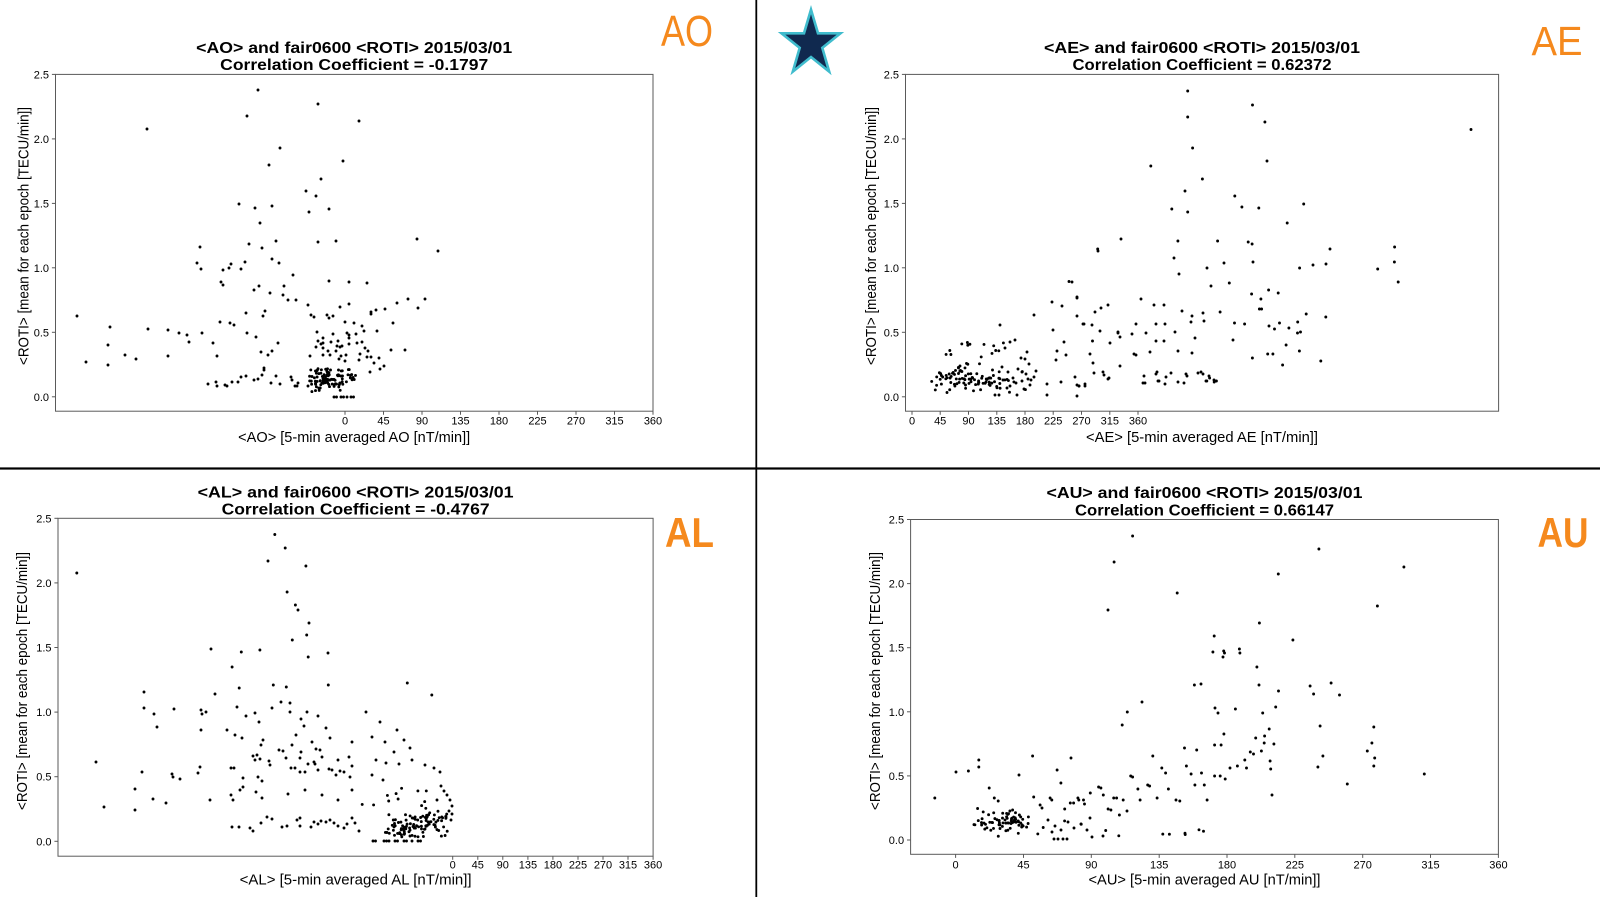 This screenshot has width=1600, height=897. What do you see at coordinates (356, 510) in the screenshot?
I see `svg-text:Correlation Coefficient = -0.4: Correlation Coefficient = -0.4767` at bounding box center [356, 510].